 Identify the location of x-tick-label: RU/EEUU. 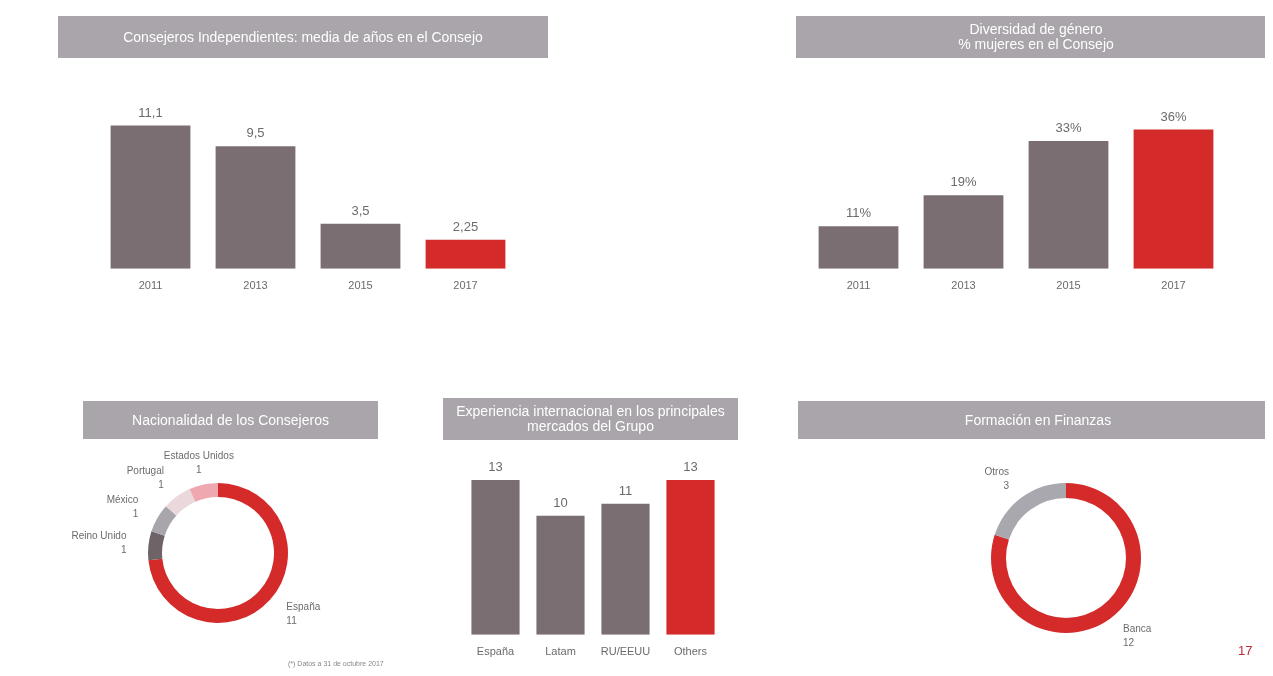
(625, 651).